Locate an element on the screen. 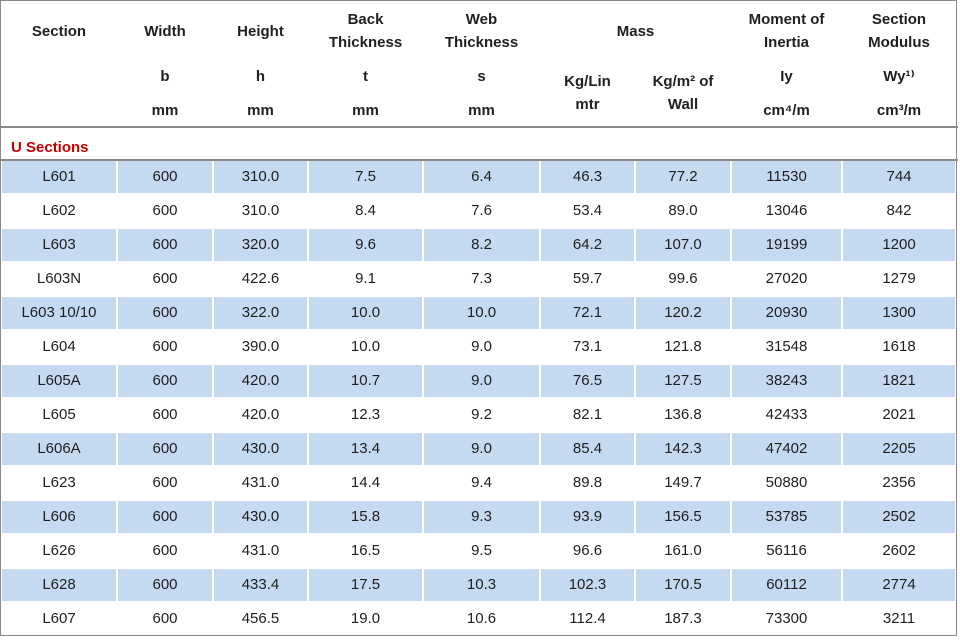 This screenshot has width=960, height=642. table-cell: L606A is located at coordinates (59, 448).